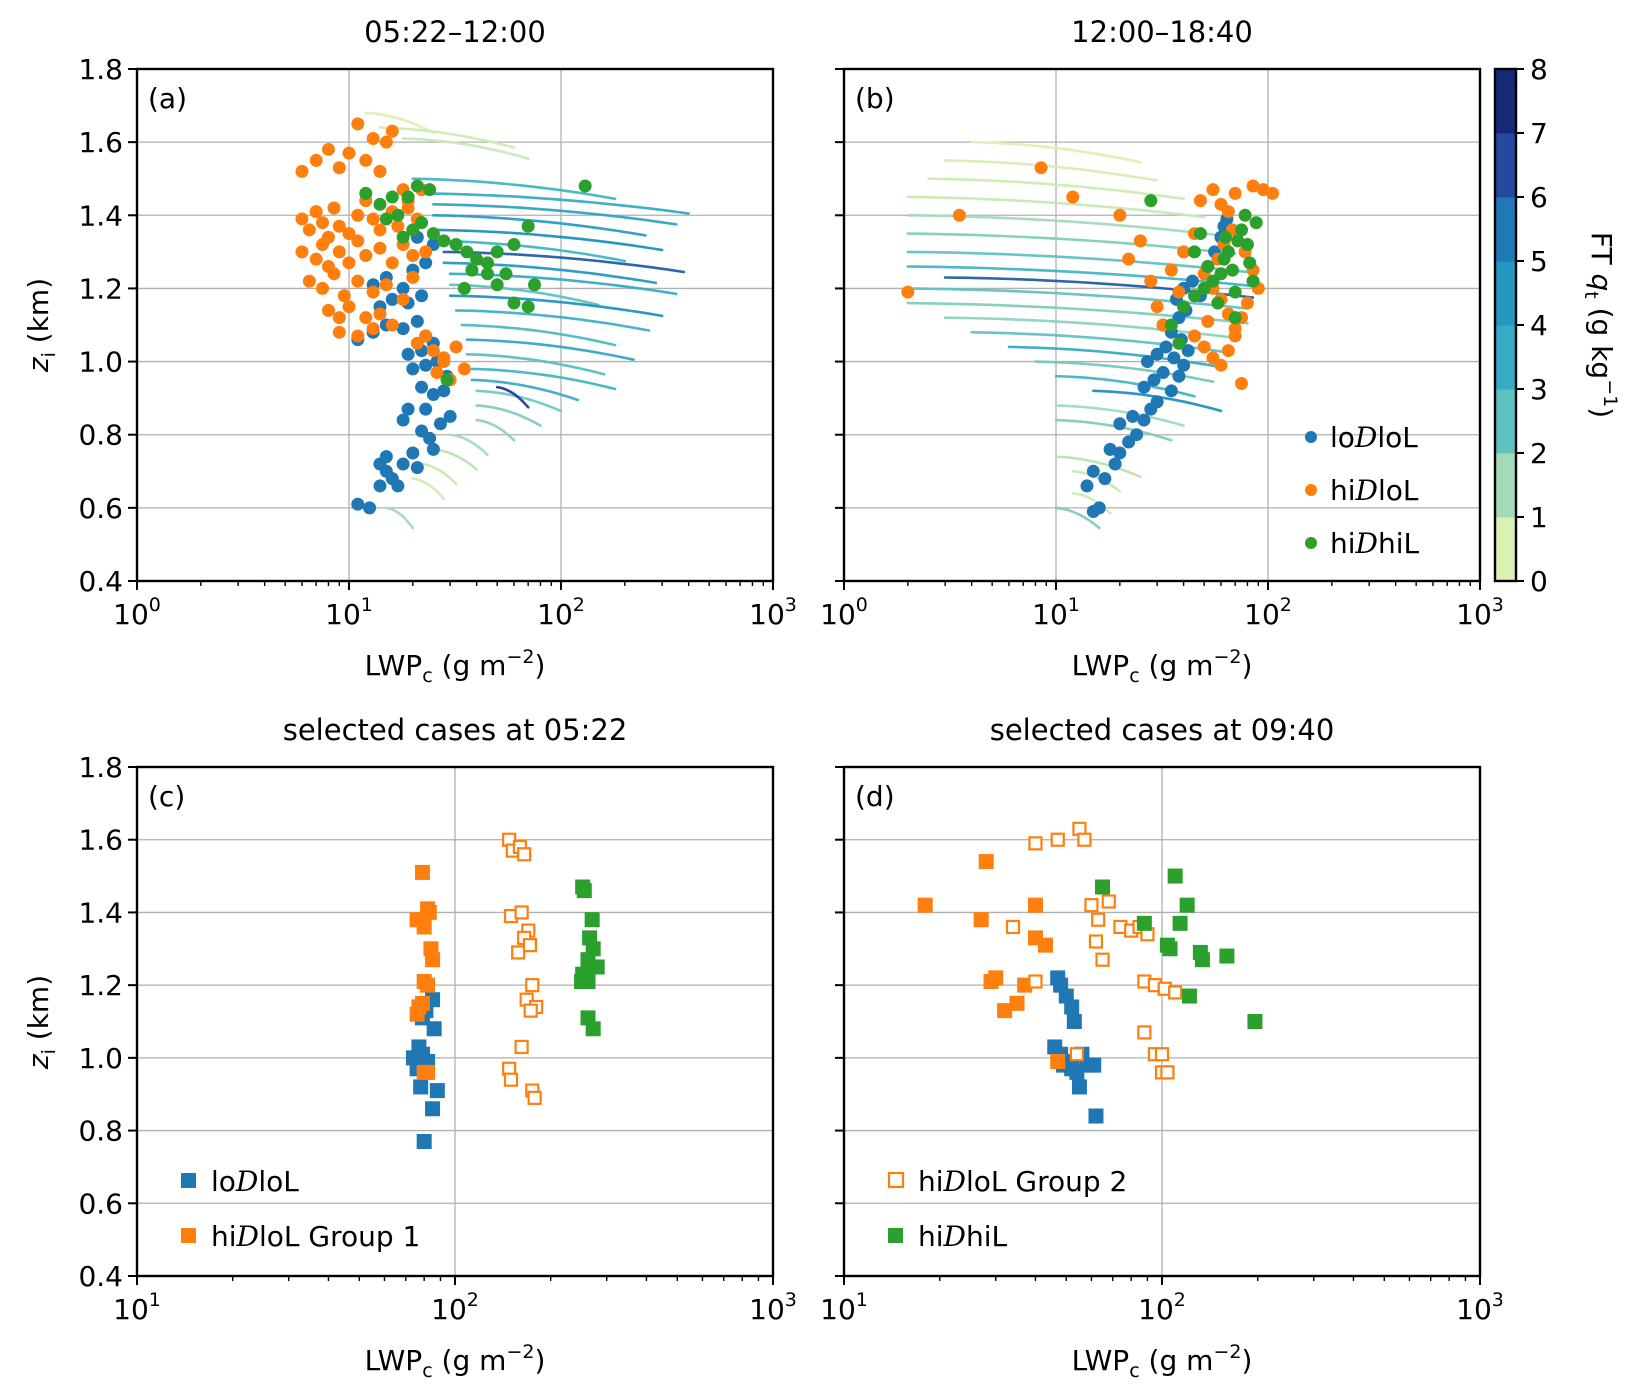  What do you see at coordinates (963, 1236) in the screenshot?
I see `legend-d-hh-label: hiDhiL` at bounding box center [963, 1236].